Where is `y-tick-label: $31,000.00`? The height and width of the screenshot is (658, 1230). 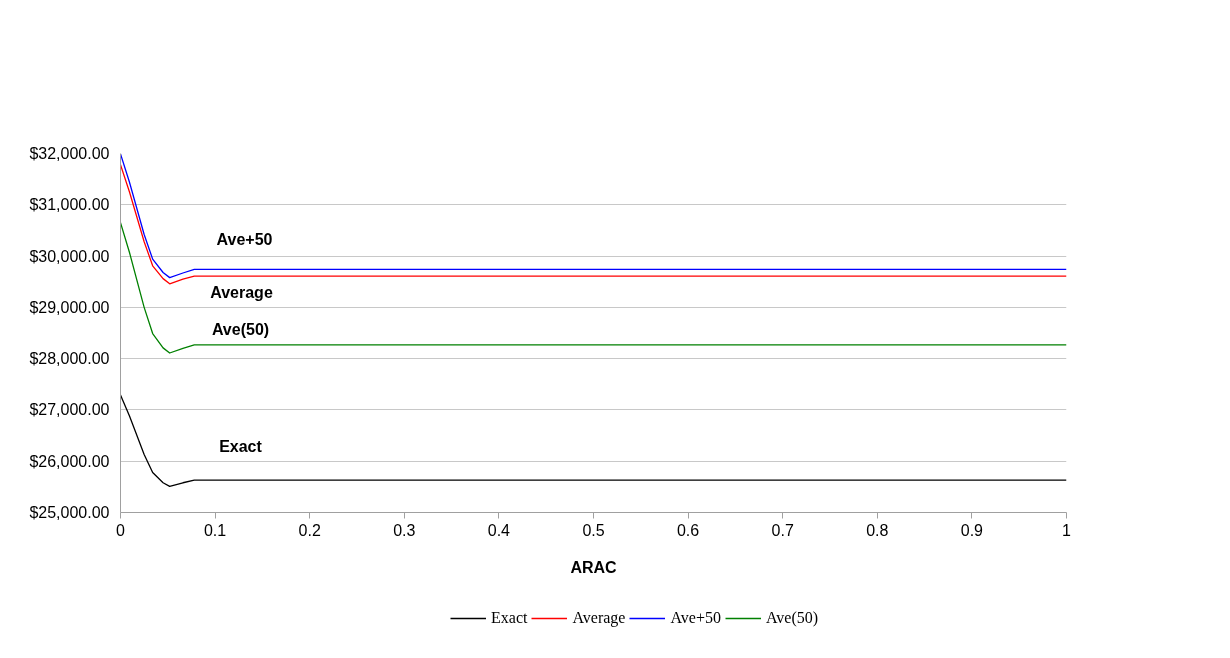
y-tick-label: $31,000.00 is located at coordinates (69, 205).